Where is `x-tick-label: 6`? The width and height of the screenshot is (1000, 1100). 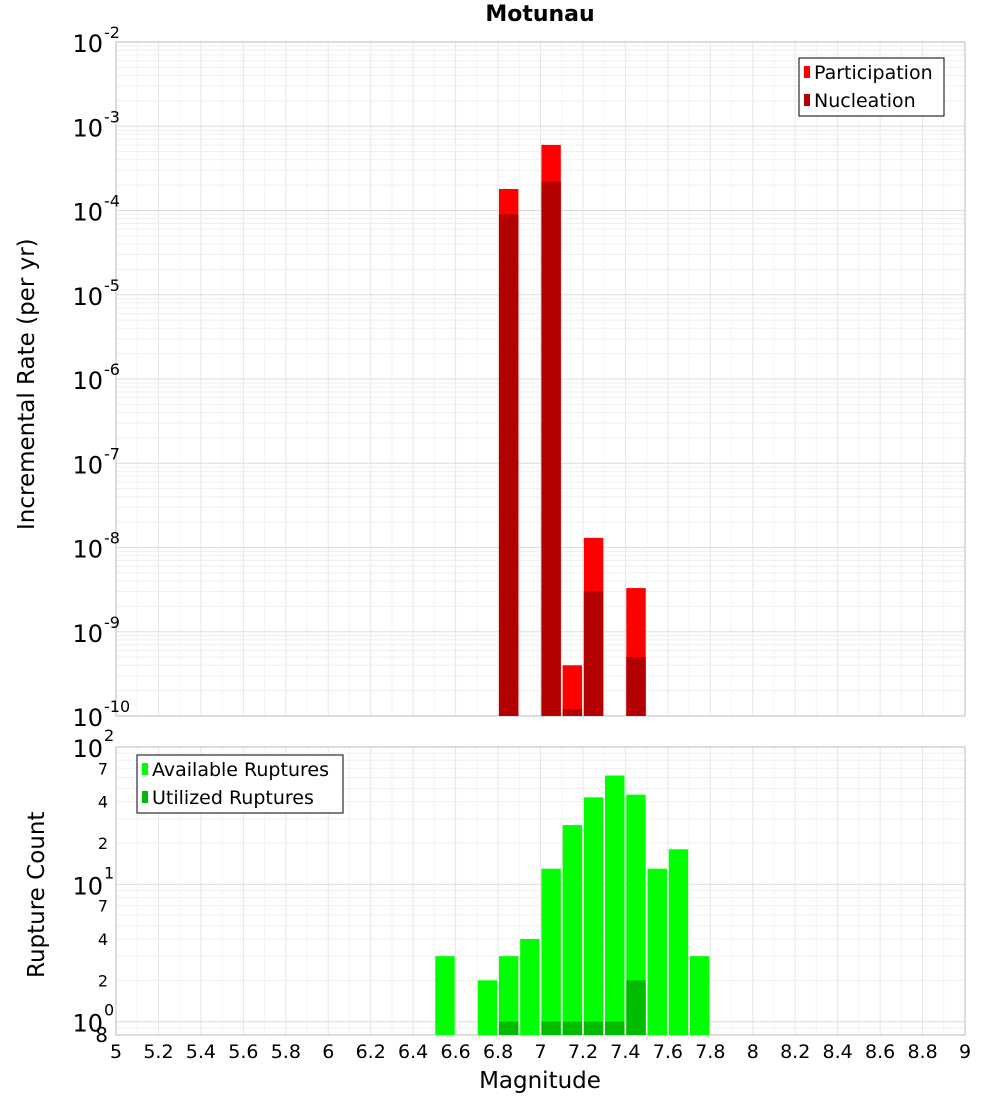 x-tick-label: 6 is located at coordinates (328, 1052).